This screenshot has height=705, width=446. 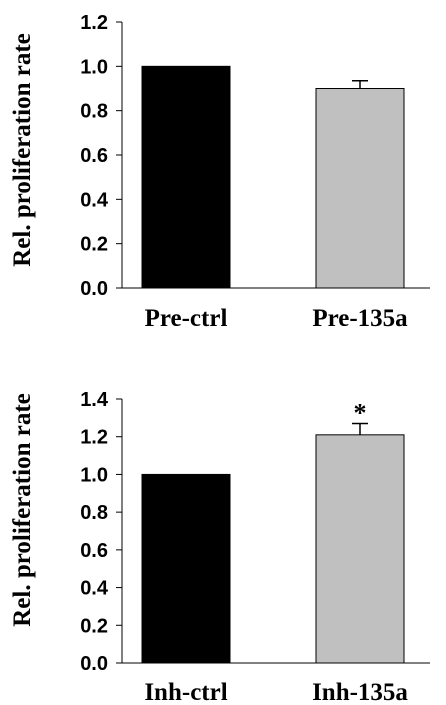 I want to click on category-label: Pre-ctrl, so click(x=186, y=318).